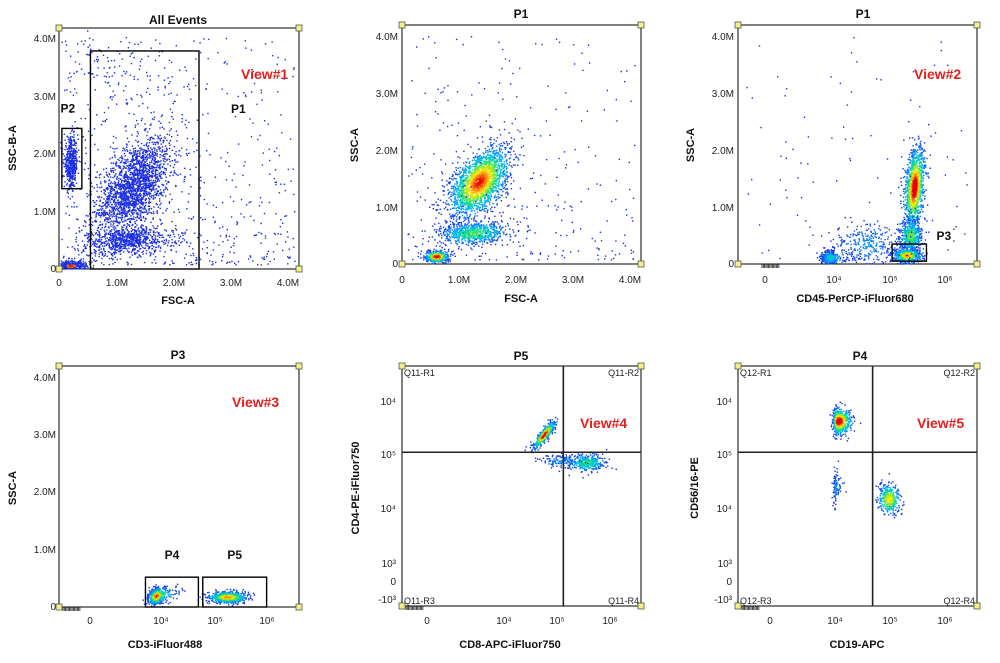 The width and height of the screenshot is (1000, 663). Describe the element at coordinates (144, 160) in the screenshot. I see `gate-p1` at that location.